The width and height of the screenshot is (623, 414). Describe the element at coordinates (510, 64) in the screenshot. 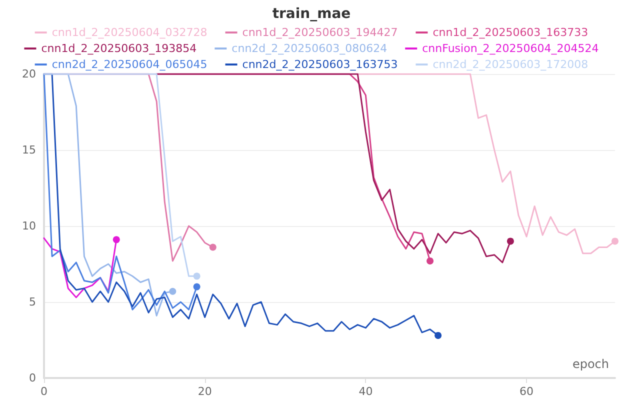

I see `legend-label: cnn2d_2_20250603_172008` at that location.